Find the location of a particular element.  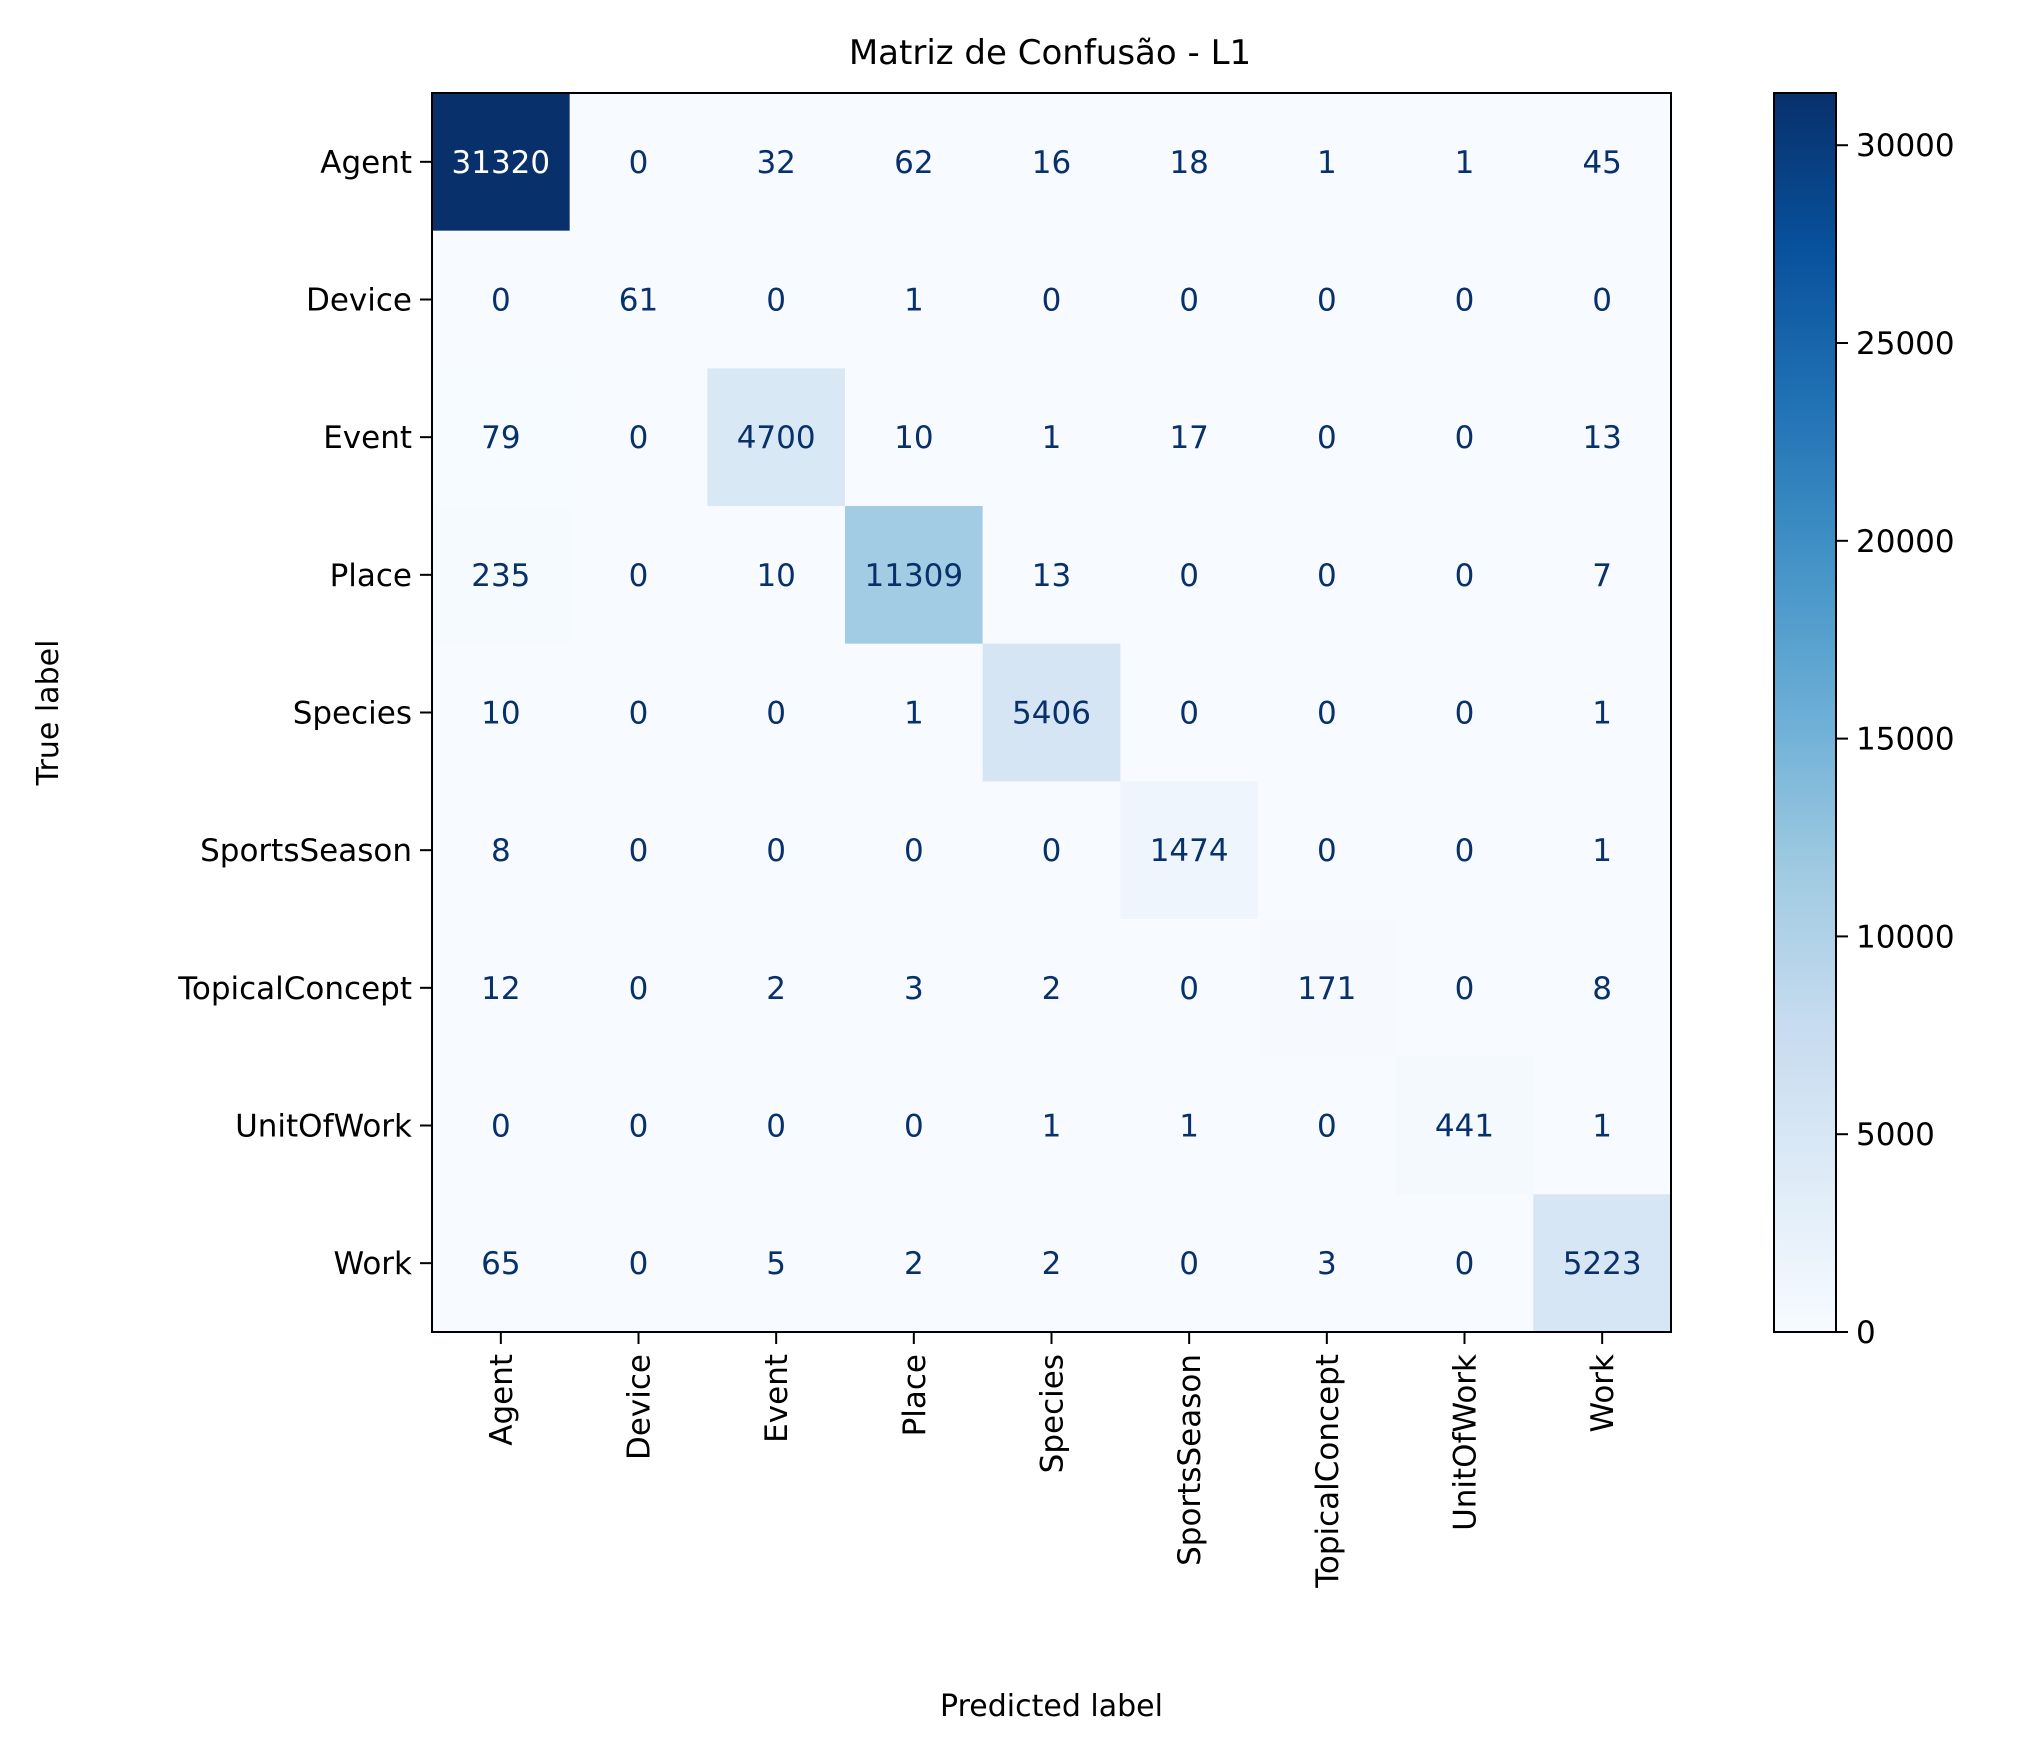

cell-value-label: 5406 is located at coordinates (1051, 714).